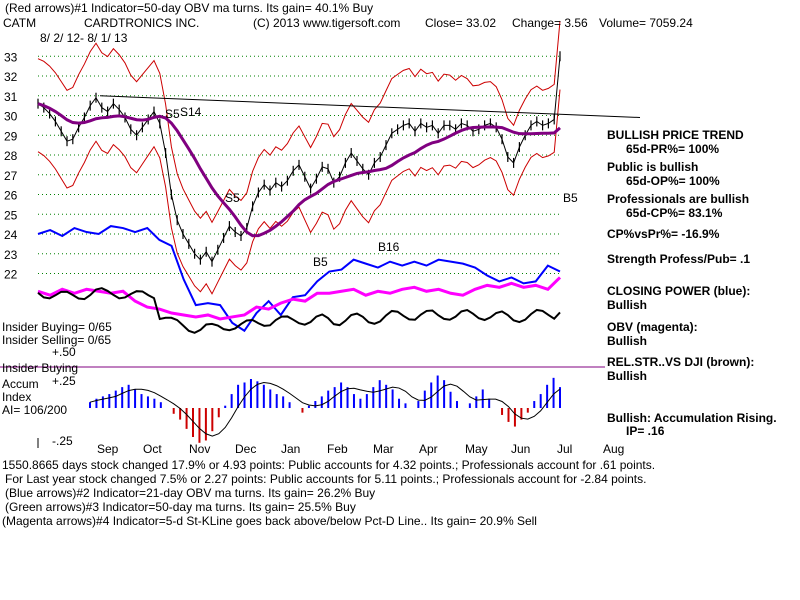  Describe the element at coordinates (62, 441) in the screenshot. I see `accum-tick: -.25` at that location.